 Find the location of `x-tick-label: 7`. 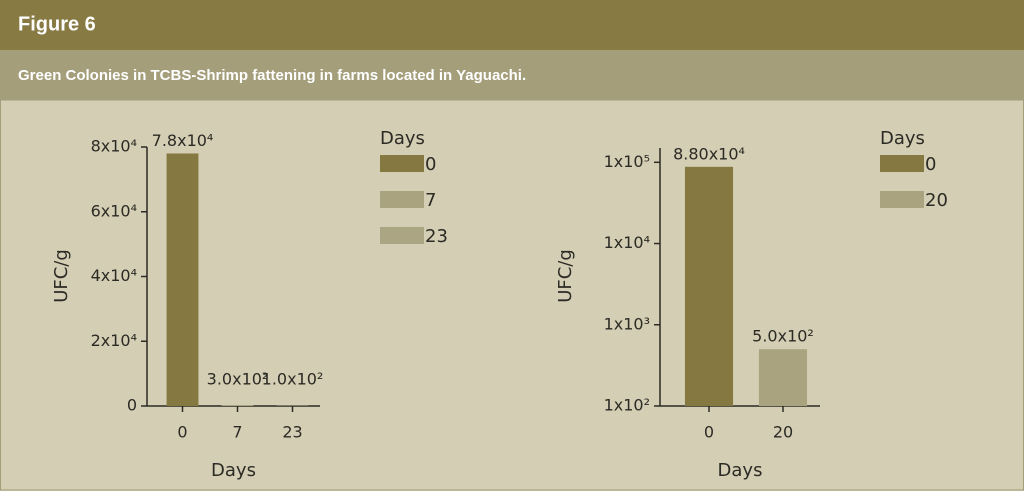

x-tick-label: 7 is located at coordinates (237, 432).